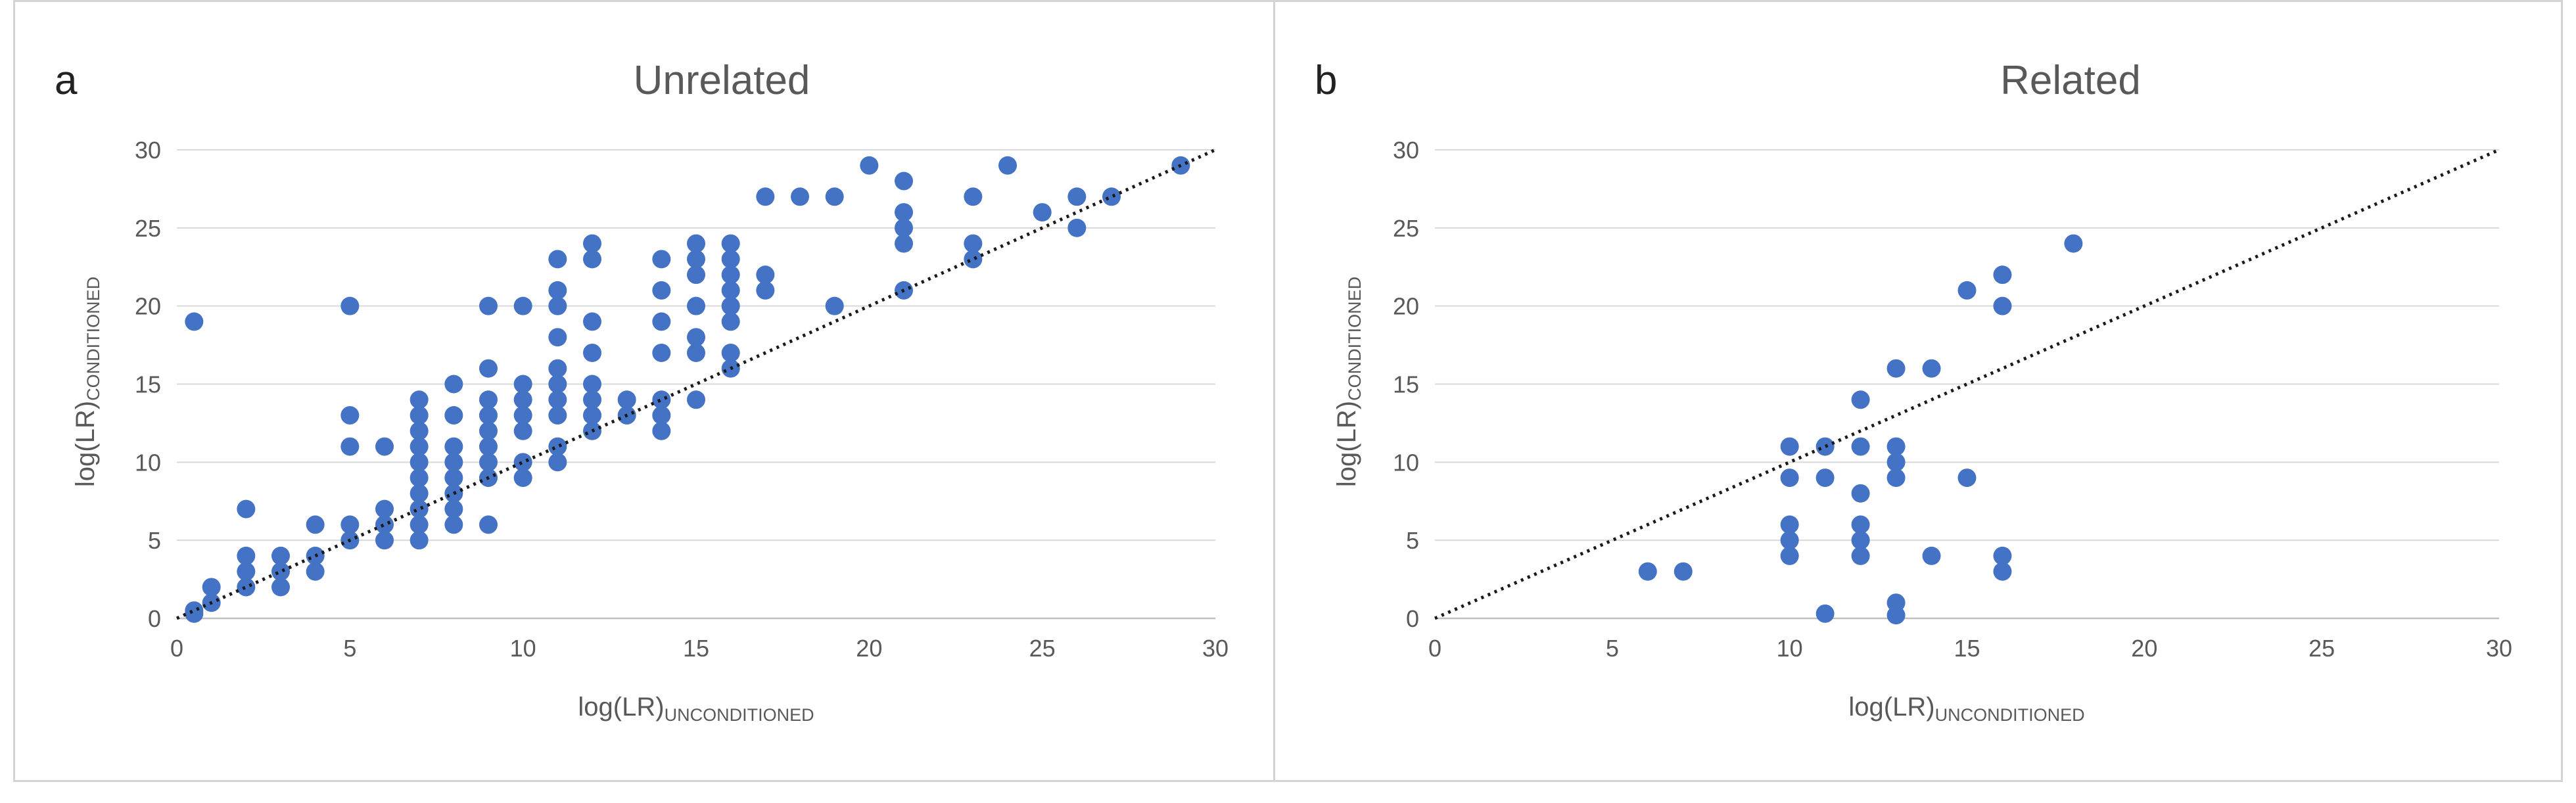 Image resolution: width=2576 pixels, height=803 pixels. I want to click on y-tick-label: 25, so click(1406, 228).